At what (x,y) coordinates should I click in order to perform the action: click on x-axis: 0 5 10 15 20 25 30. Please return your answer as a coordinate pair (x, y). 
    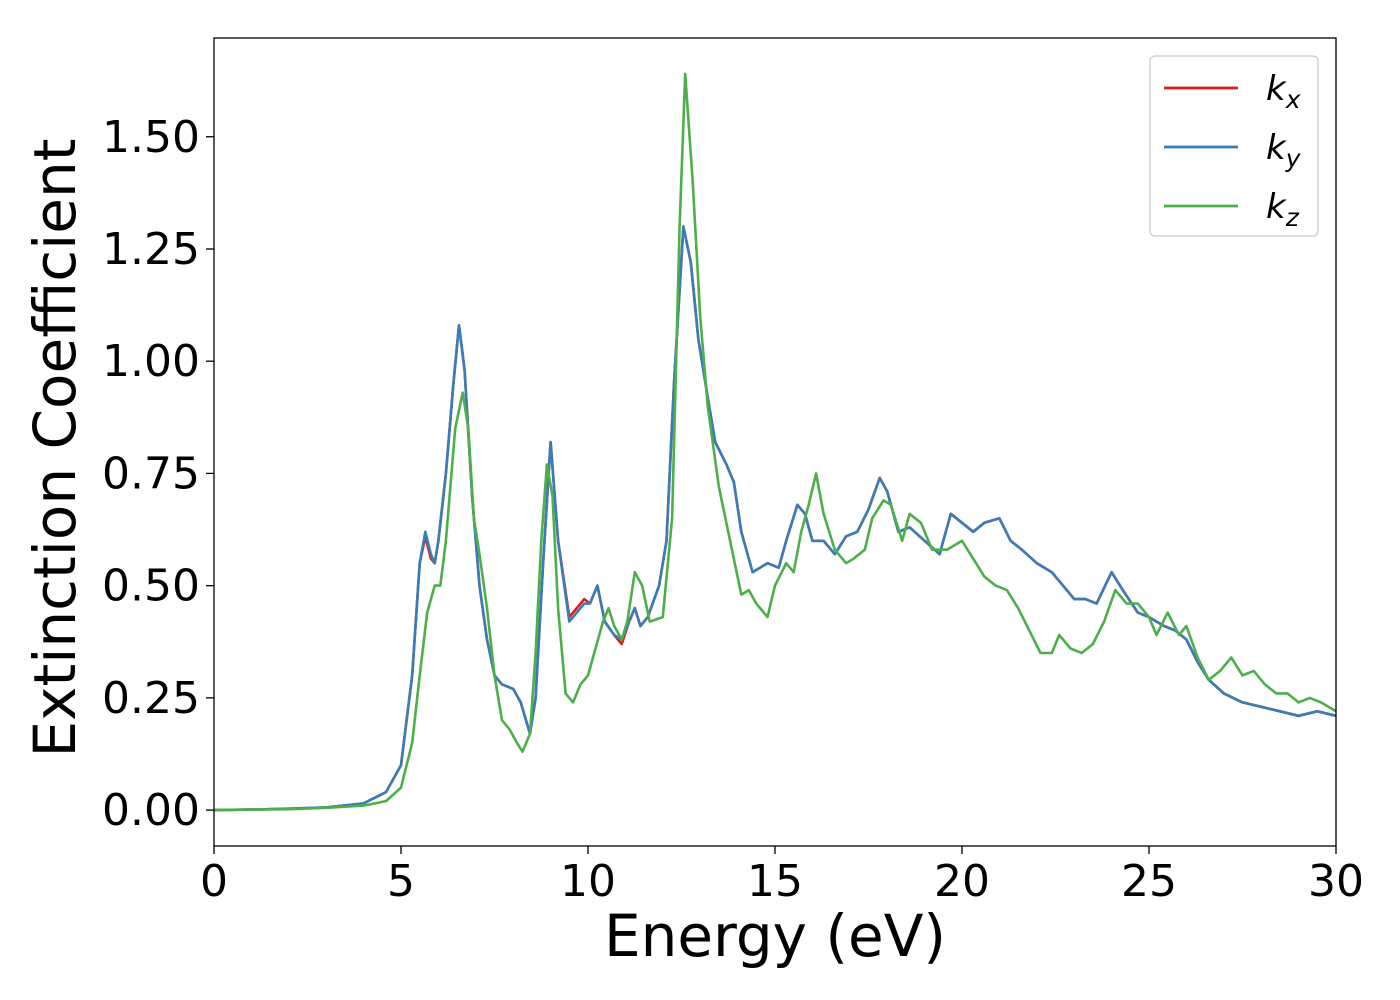
    Looking at the image, I should click on (782, 876).